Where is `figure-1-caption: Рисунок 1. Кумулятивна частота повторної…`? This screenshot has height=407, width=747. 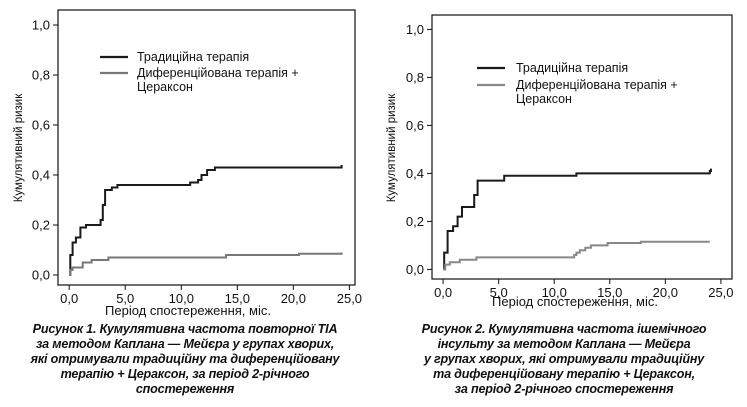 figure-1-caption: Рисунок 1. Кумулятивна частота повторної… is located at coordinates (185, 359).